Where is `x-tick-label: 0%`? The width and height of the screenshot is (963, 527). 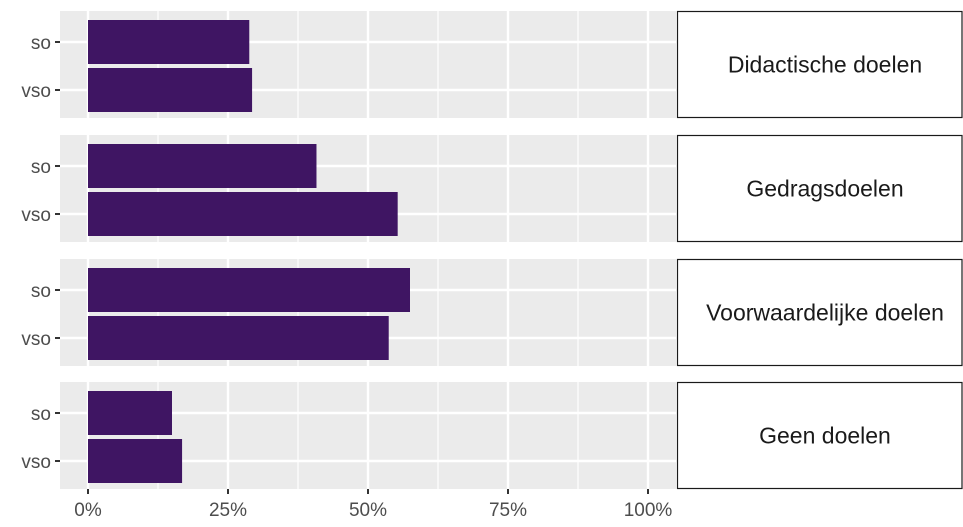 x-tick-label: 0% is located at coordinates (88, 510).